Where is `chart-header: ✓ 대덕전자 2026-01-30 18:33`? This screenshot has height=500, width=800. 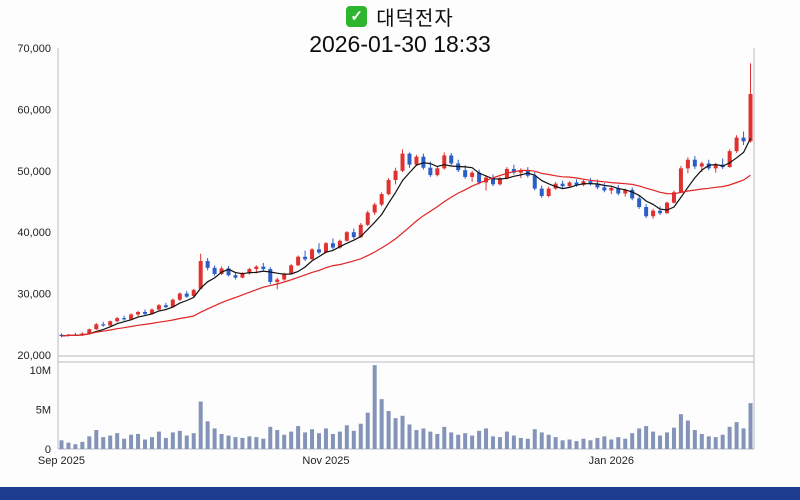 chart-header: ✓ 대덕전자 2026-01-30 18:33 is located at coordinates (400, 30).